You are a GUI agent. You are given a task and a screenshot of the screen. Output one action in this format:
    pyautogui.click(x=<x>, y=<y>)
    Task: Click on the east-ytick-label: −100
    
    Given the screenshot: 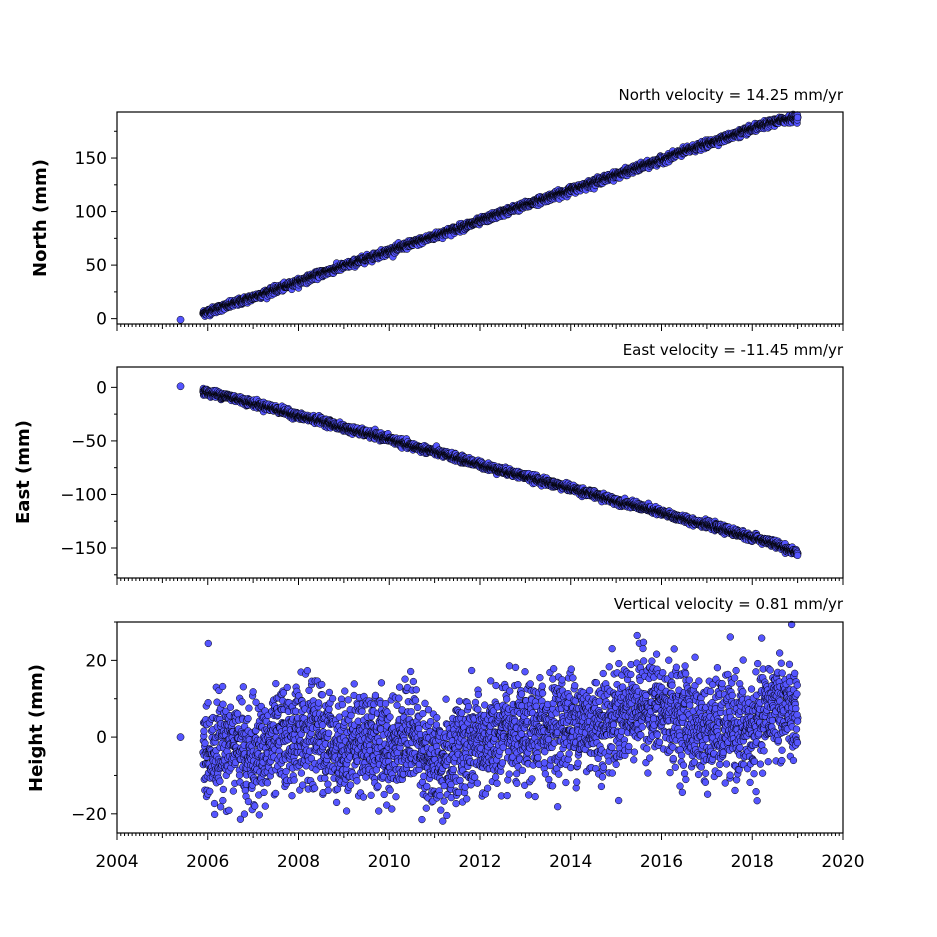 What is the action you would take?
    pyautogui.click(x=83, y=495)
    